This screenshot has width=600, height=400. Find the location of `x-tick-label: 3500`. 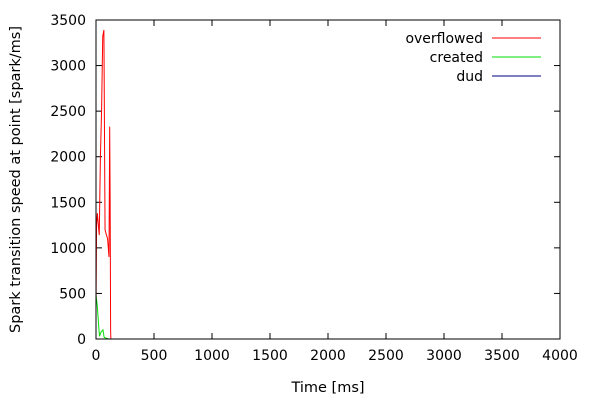

x-tick-label: 3500 is located at coordinates (502, 356).